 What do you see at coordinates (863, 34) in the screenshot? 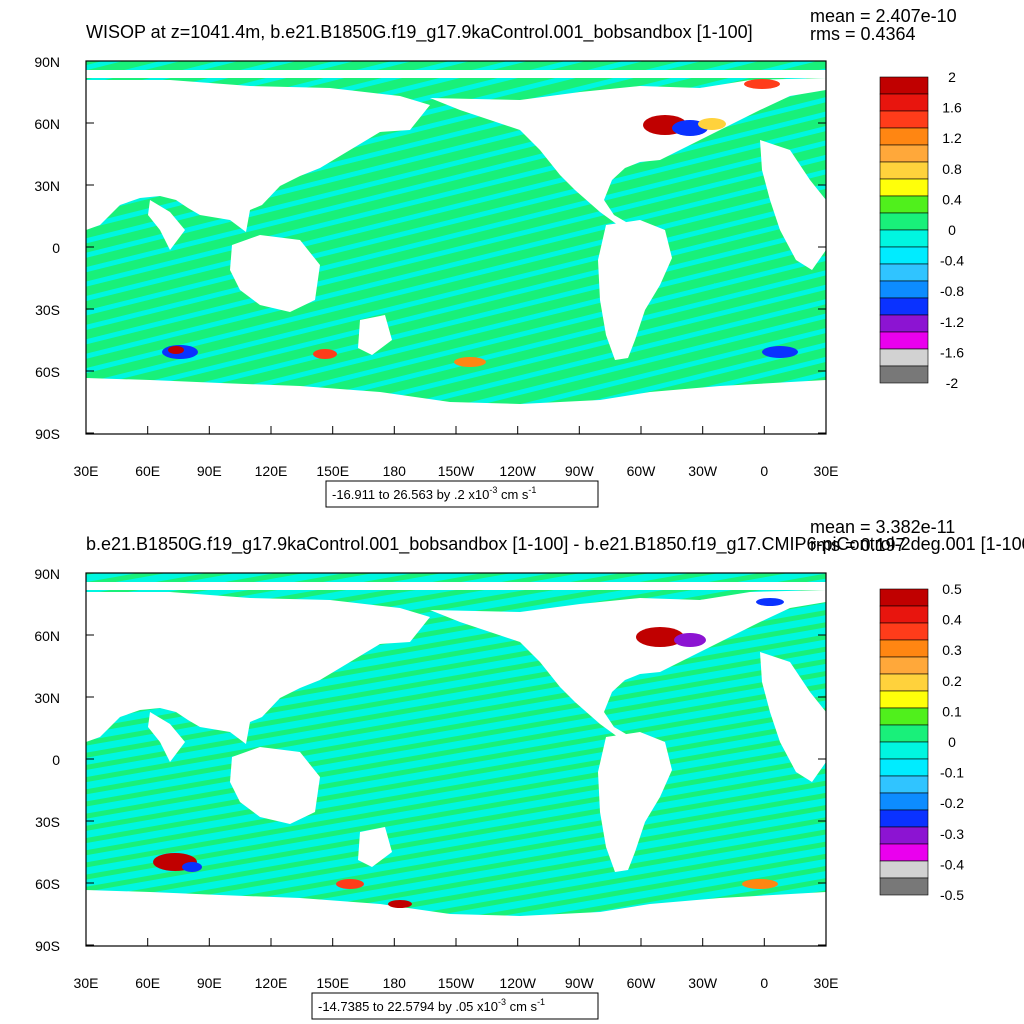
I see `panel-1-rms: rms = 0.4364` at bounding box center [863, 34].